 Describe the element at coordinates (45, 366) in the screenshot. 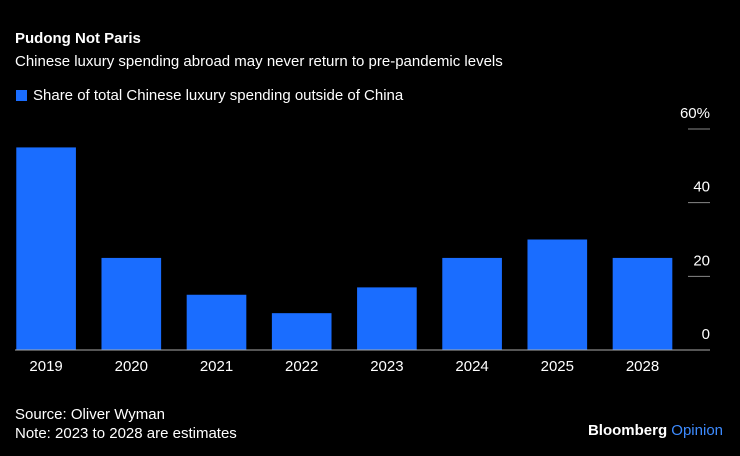

I see `x-tick-label: 2019` at that location.